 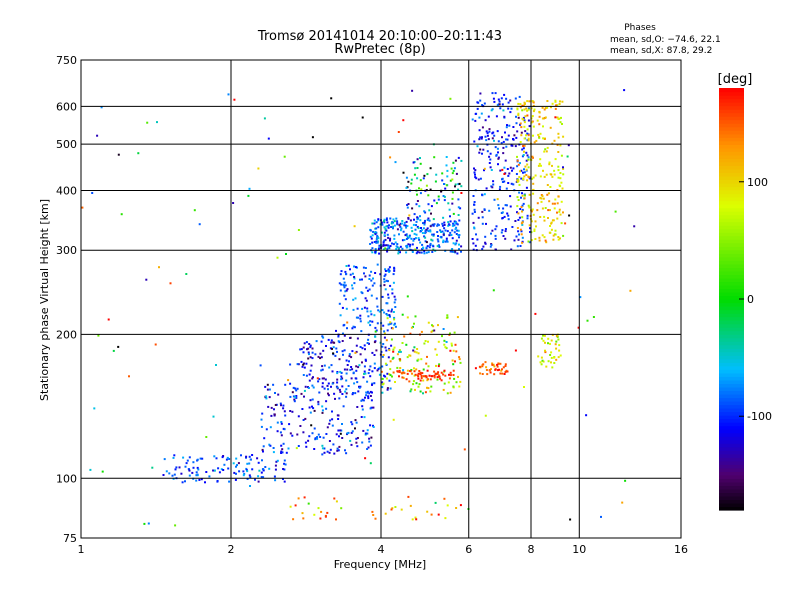 What do you see at coordinates (44, 300) in the screenshot?
I see `y-axis-label: Stationary phase Virtual Height [km]` at bounding box center [44, 300].